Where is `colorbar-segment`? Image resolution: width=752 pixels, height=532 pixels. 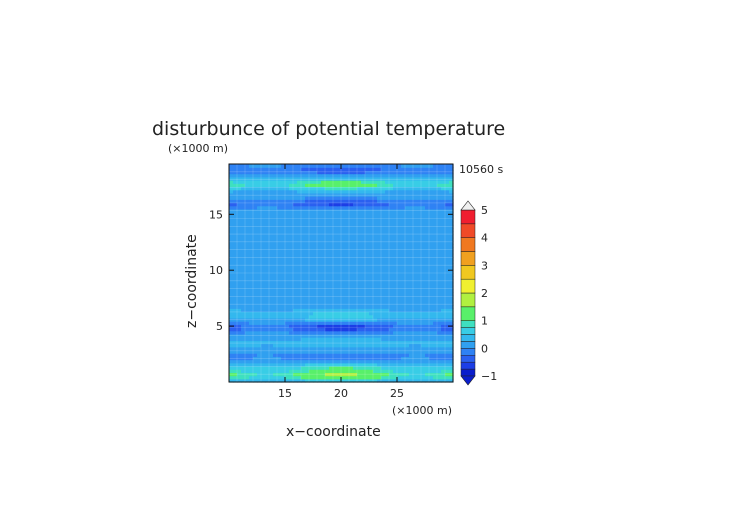
colorbar-segment is located at coordinates (468, 324).